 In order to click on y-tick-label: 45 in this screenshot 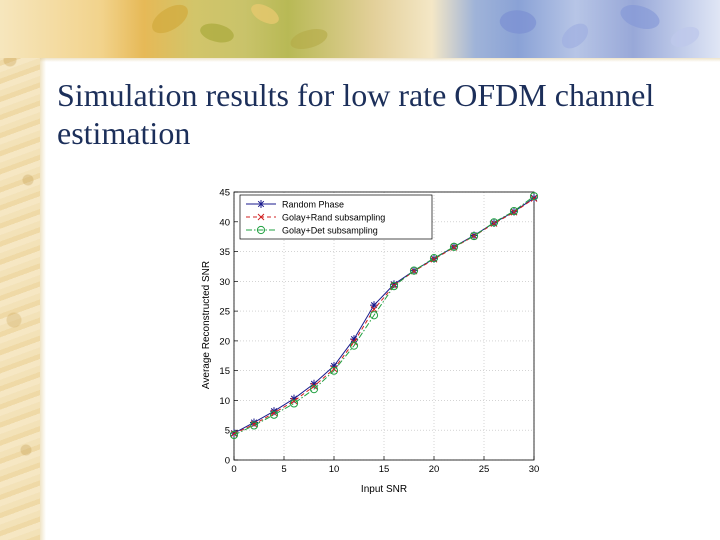, I will do `click(224, 193)`.